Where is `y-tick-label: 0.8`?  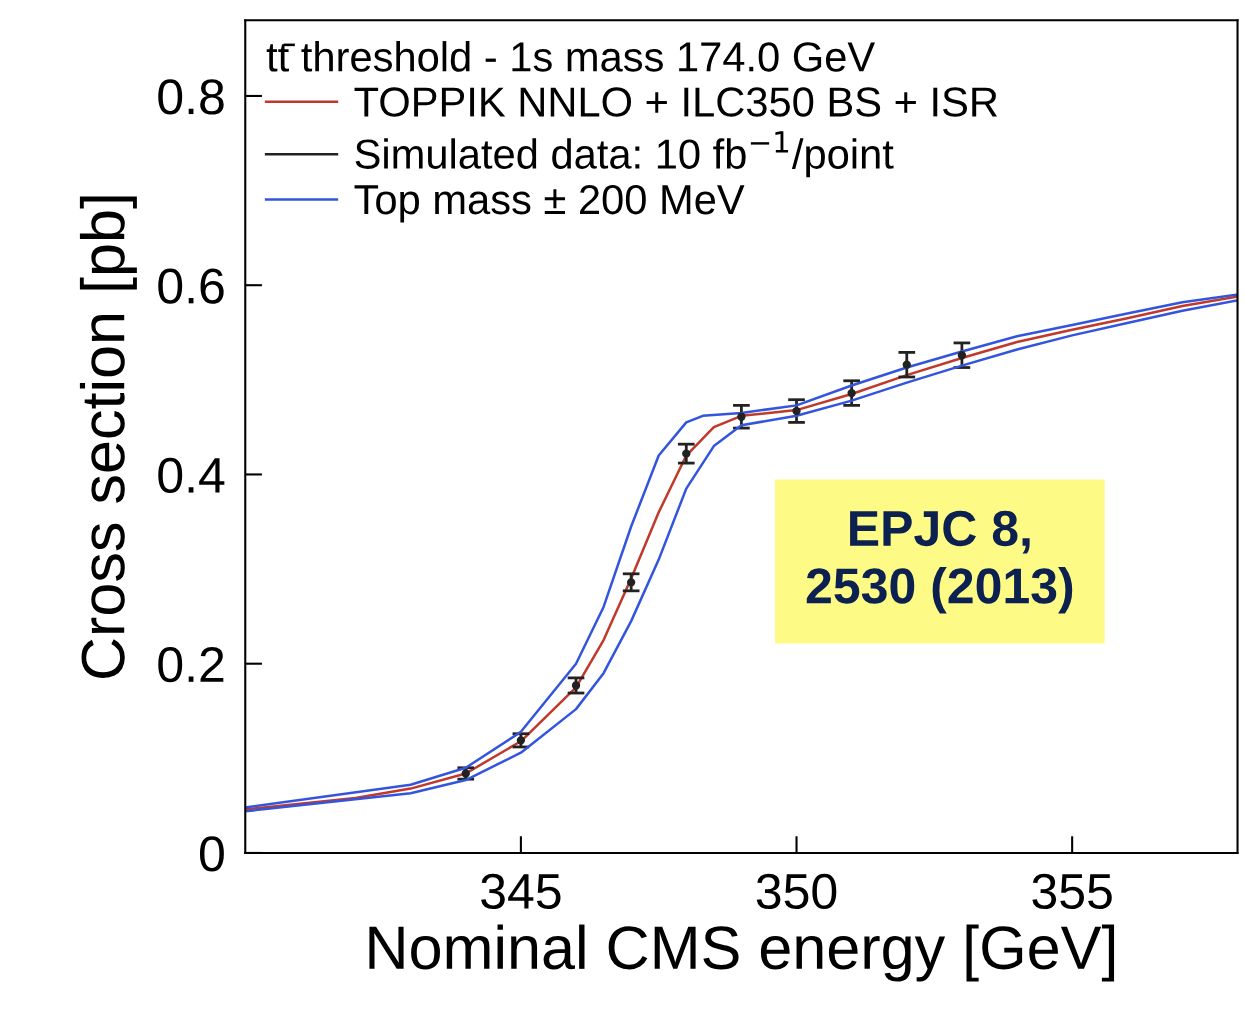
y-tick-label: 0.8 is located at coordinates (191, 97).